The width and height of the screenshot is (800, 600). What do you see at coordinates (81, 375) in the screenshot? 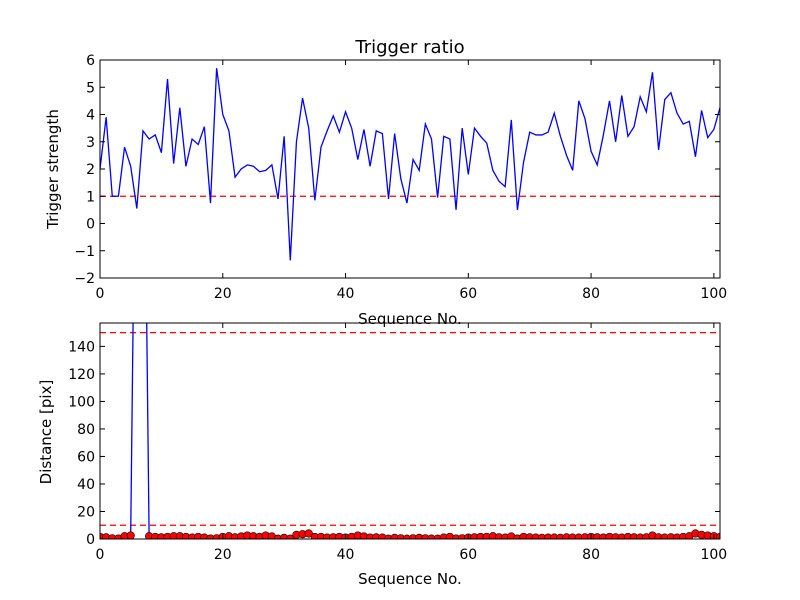
I see `y-tick-label: 120` at bounding box center [81, 375].